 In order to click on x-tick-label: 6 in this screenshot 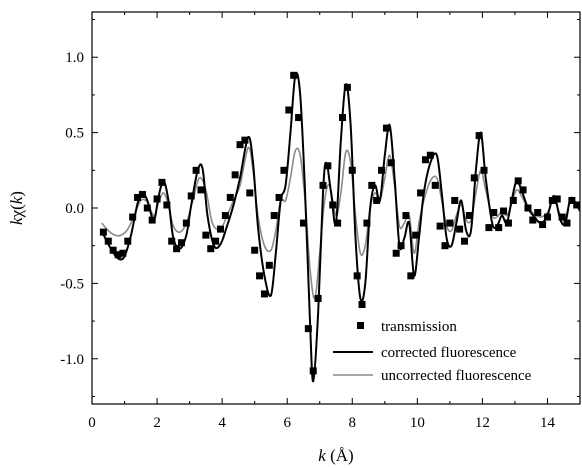, I will do `click(287, 423)`.